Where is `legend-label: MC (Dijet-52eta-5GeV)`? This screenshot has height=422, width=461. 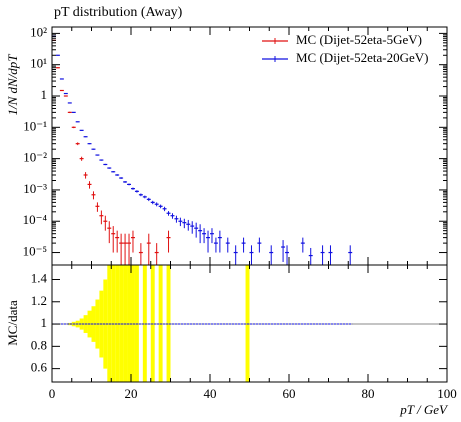 legend-label: MC (Dijet-52eta-5GeV) is located at coordinates (359, 39).